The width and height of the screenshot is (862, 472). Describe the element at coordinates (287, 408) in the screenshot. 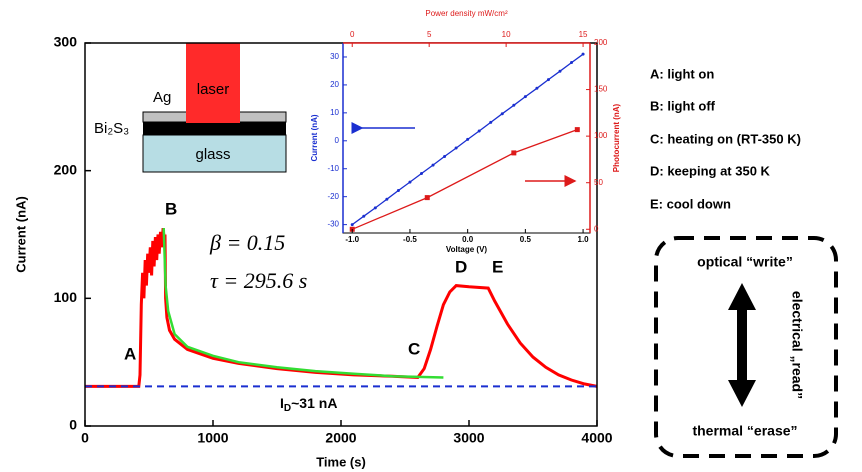

I see `baseline-label-part: D` at that location.